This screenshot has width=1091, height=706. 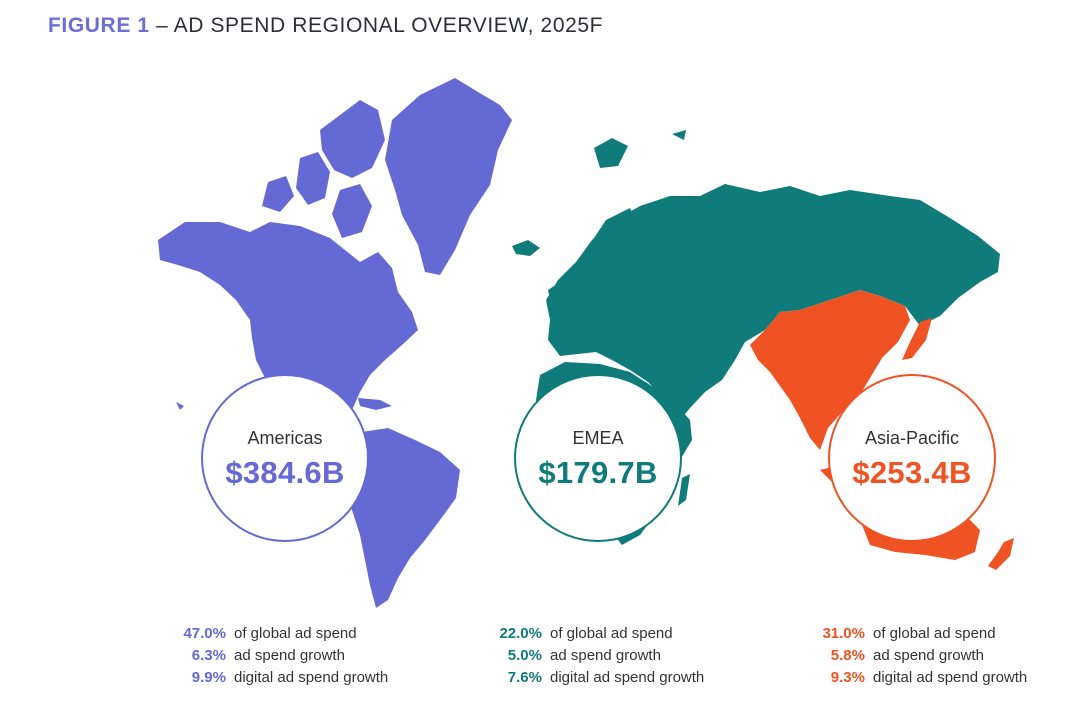 What do you see at coordinates (830, 370) in the screenshot?
I see `asia-pacific-shape` at bounding box center [830, 370].